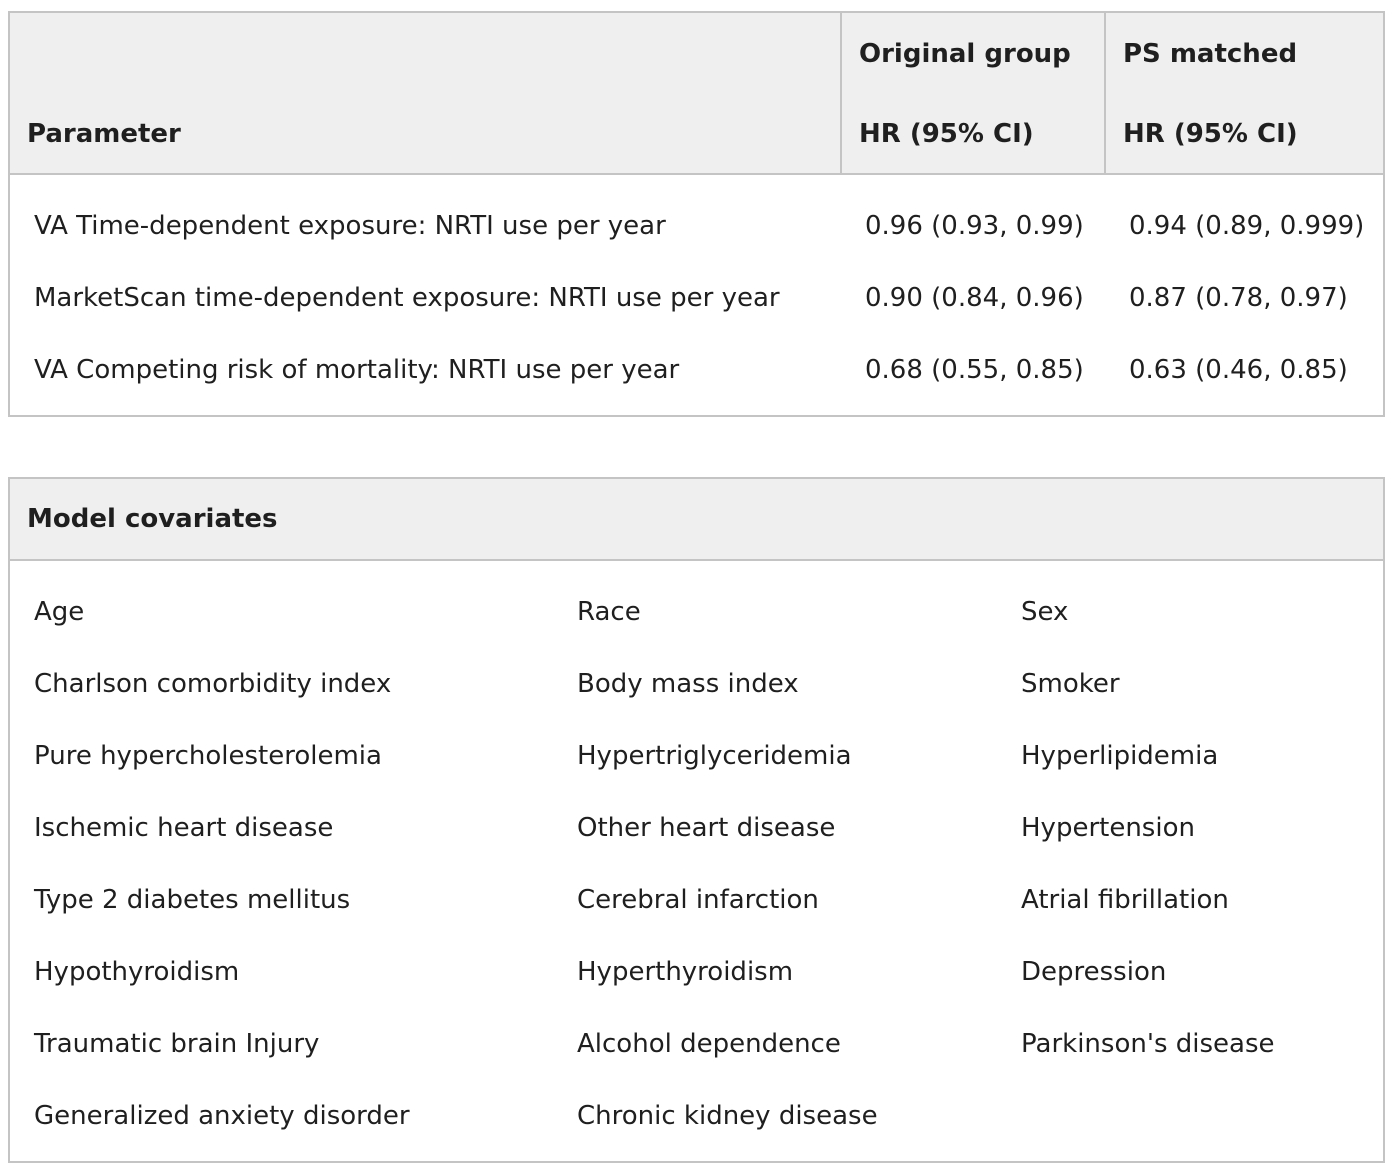  What do you see at coordinates (685, 972) in the screenshot?
I see `covariate-cell: Hyperthyroidism` at bounding box center [685, 972].